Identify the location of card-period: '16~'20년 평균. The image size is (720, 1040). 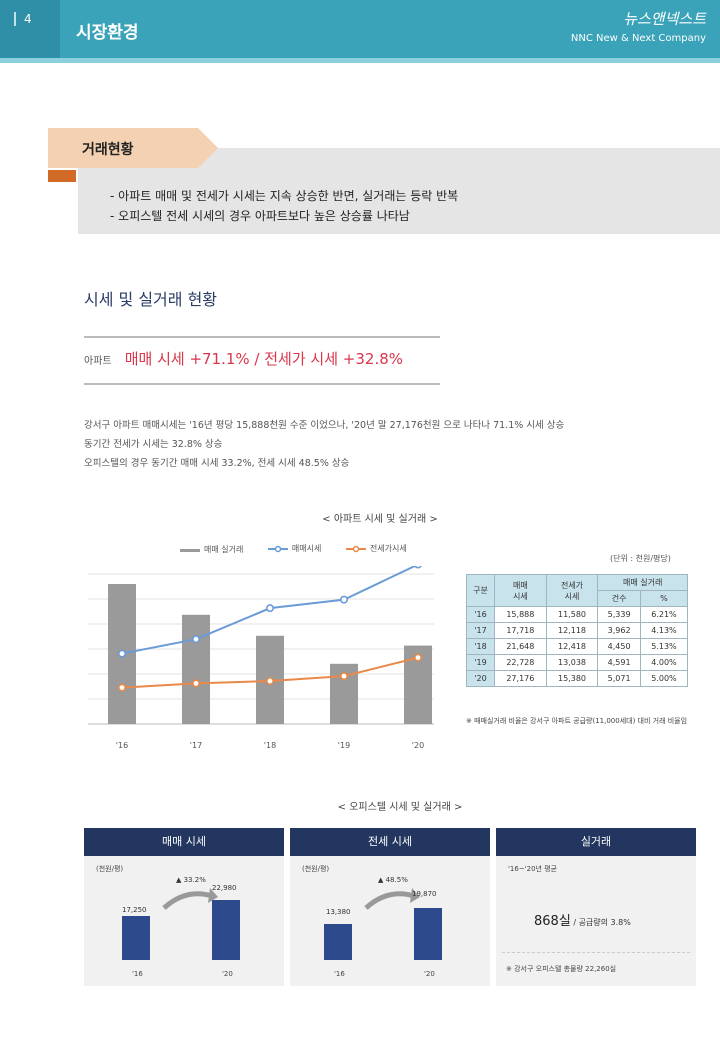
(533, 869).